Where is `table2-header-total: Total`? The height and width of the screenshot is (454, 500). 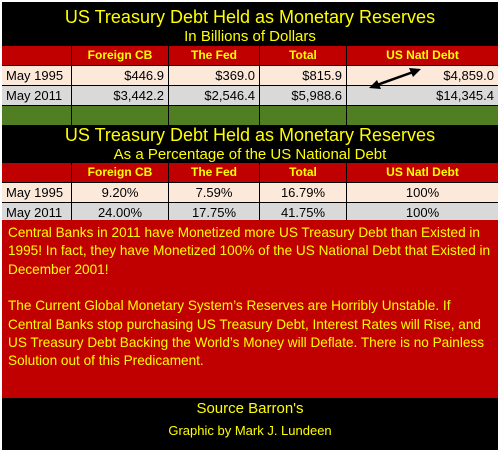
table2-header-total: Total is located at coordinates (303, 172).